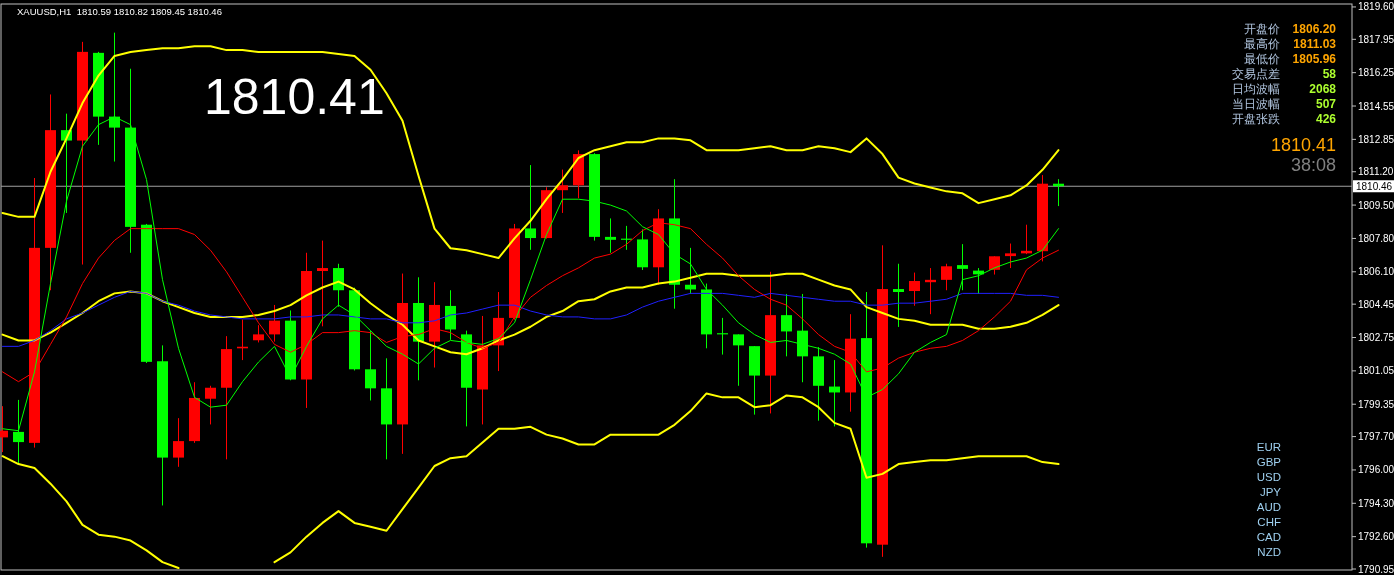  What do you see at coordinates (1269, 462) in the screenshot?
I see `text: GBP` at bounding box center [1269, 462].